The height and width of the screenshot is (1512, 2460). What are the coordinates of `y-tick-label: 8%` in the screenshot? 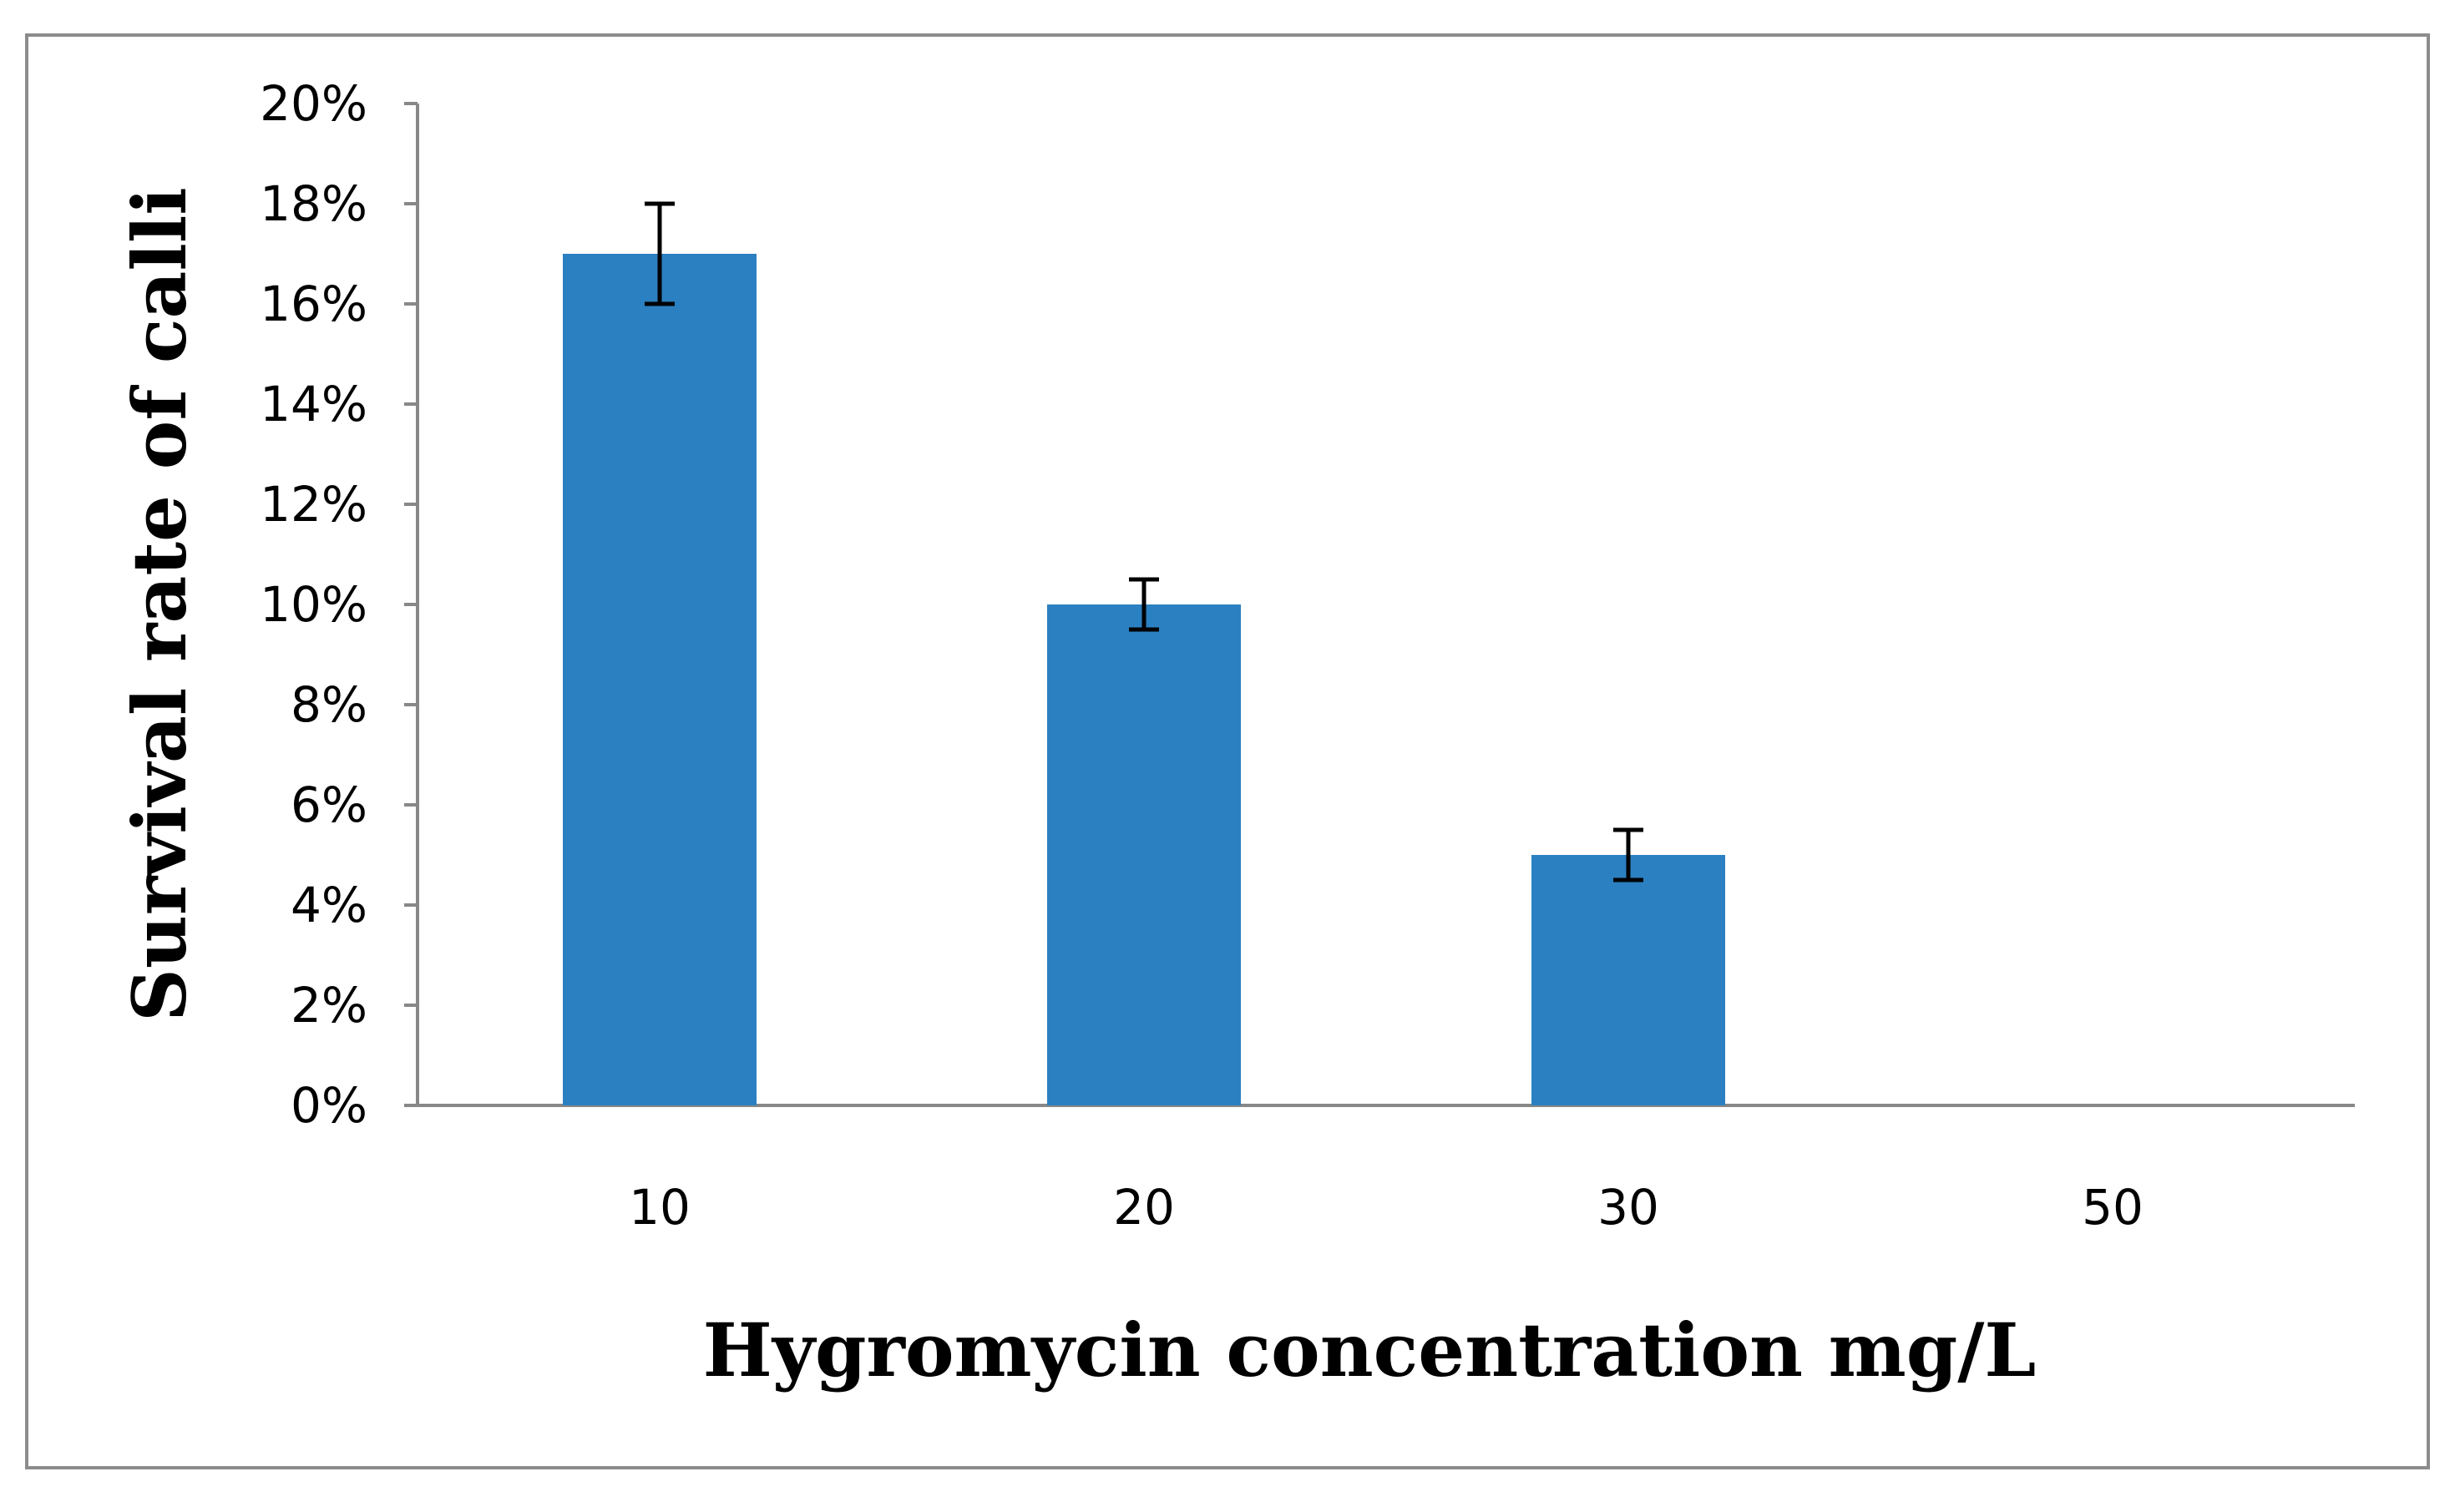 It's located at (329, 705).